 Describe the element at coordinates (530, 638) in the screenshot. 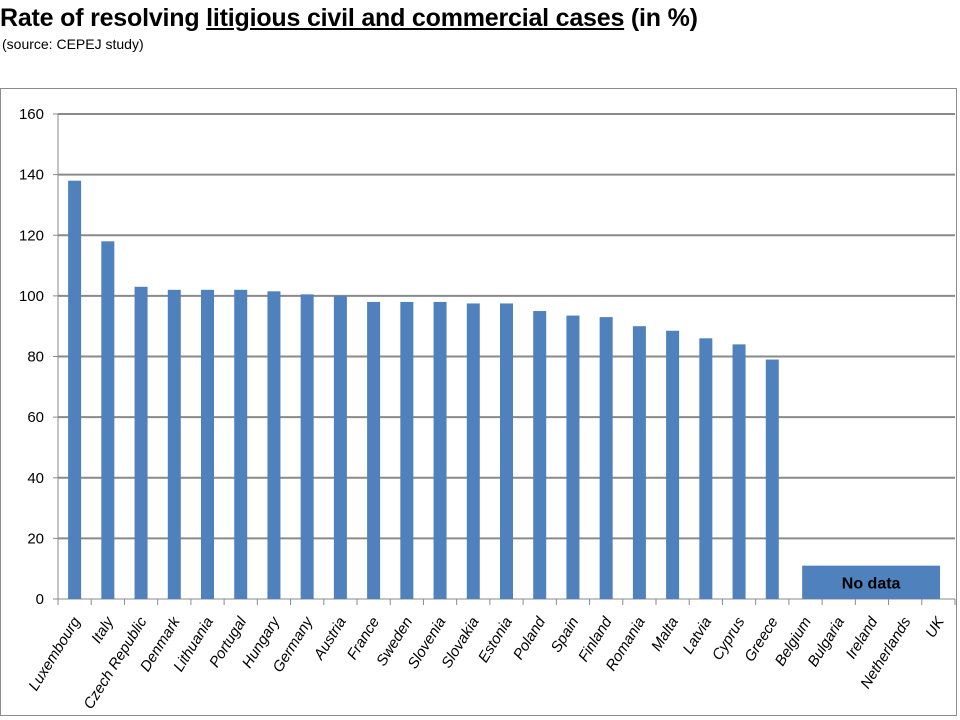

I see `category-label: Poland` at that location.